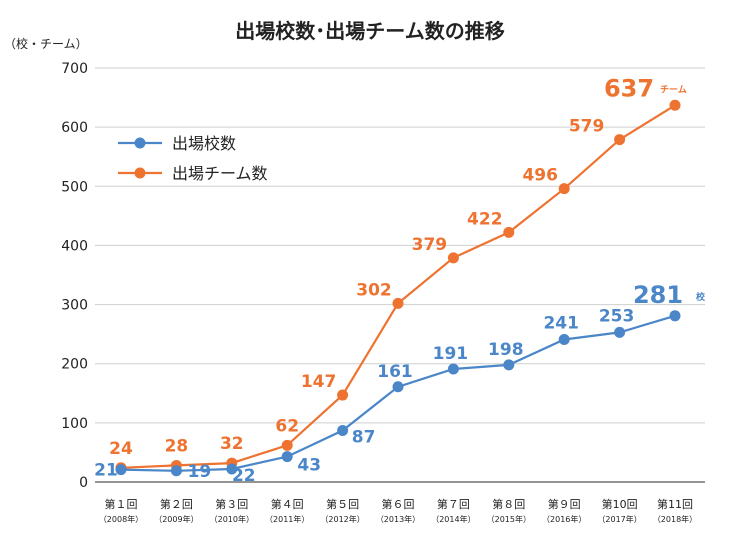 Image resolution: width=729 pixels, height=544 pixels. Describe the element at coordinates (309, 466) in the screenshot. I see `school-data-label: 43` at that location.